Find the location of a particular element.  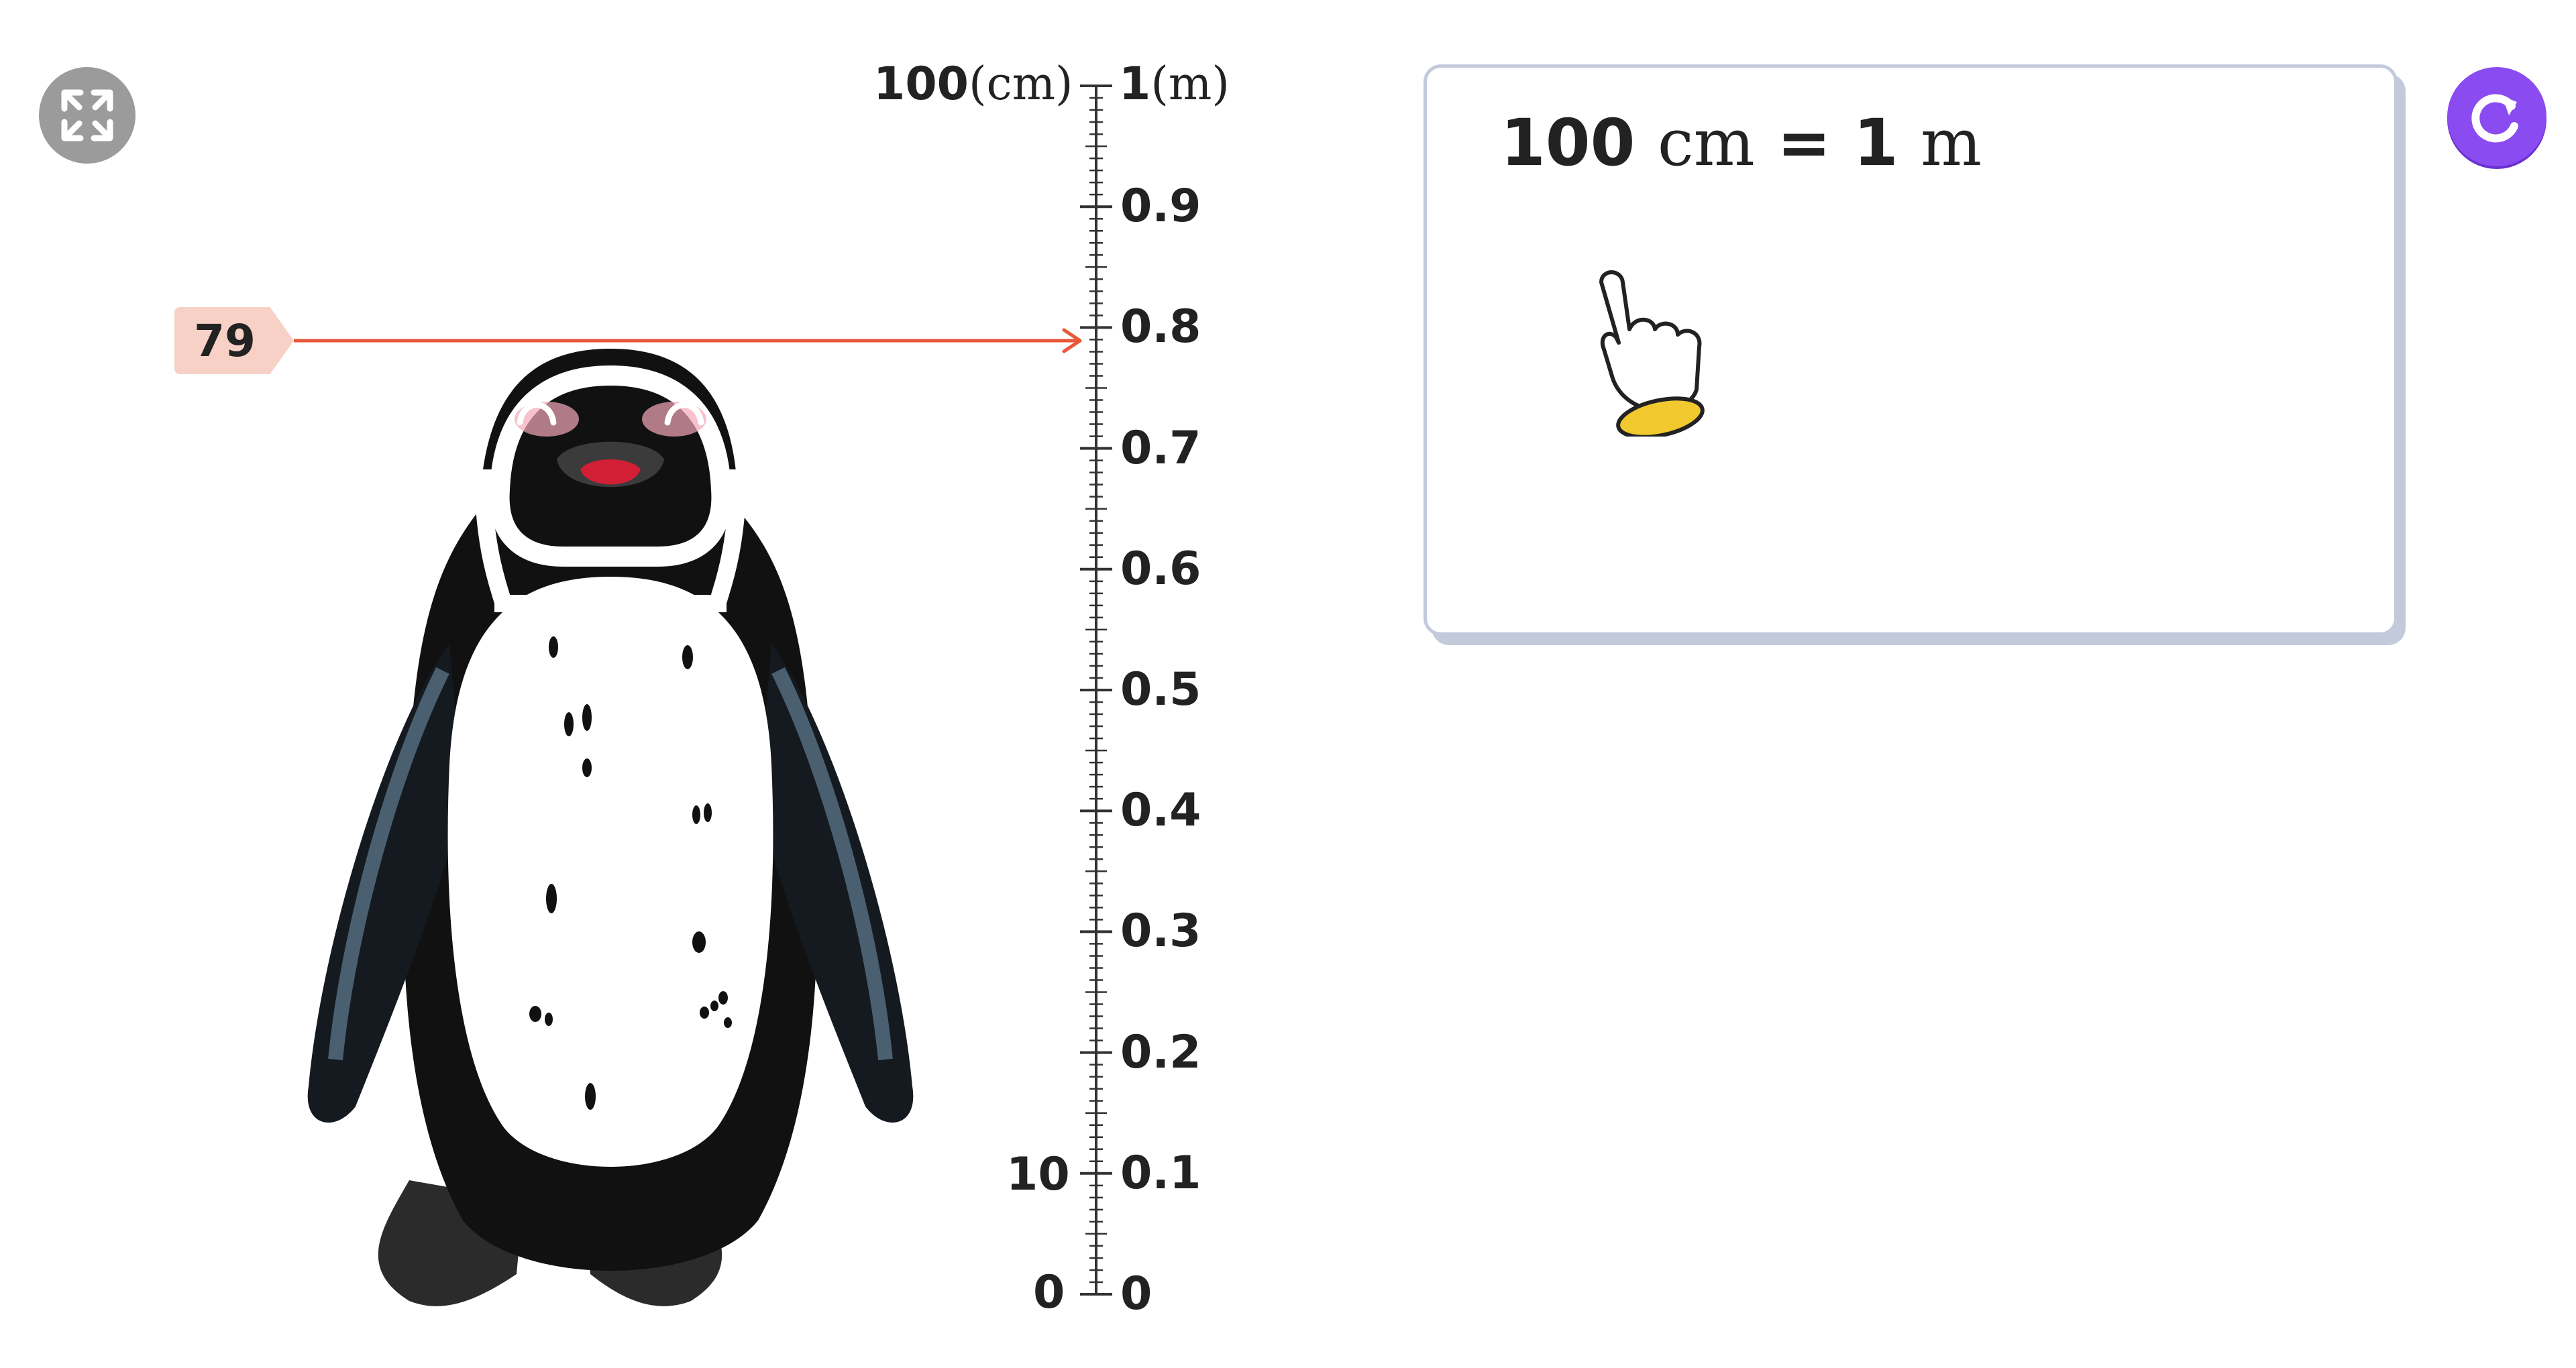

reset-button is located at coordinates (2496, 116).